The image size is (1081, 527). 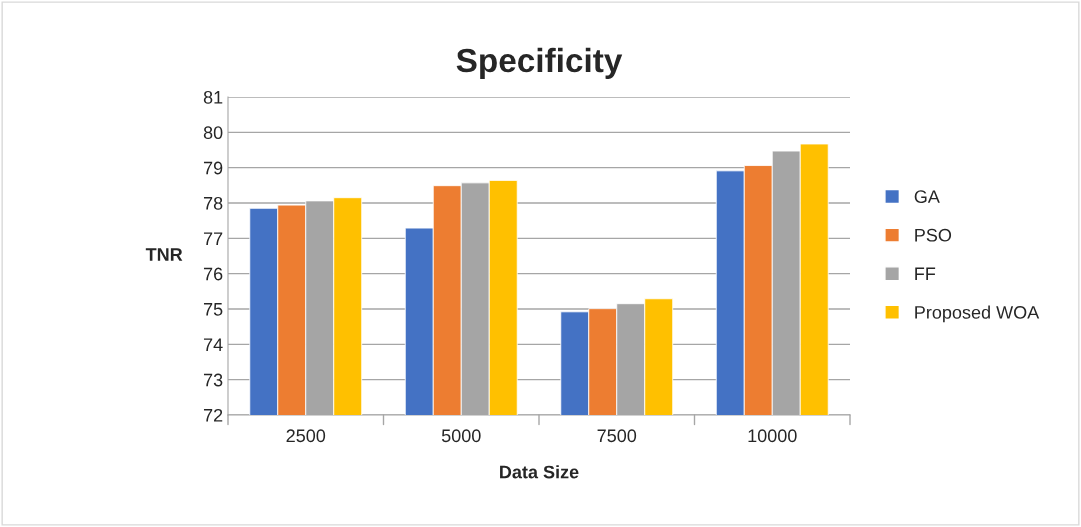 What do you see at coordinates (539, 472) in the screenshot?
I see `x-axis-title: Data Size` at bounding box center [539, 472].